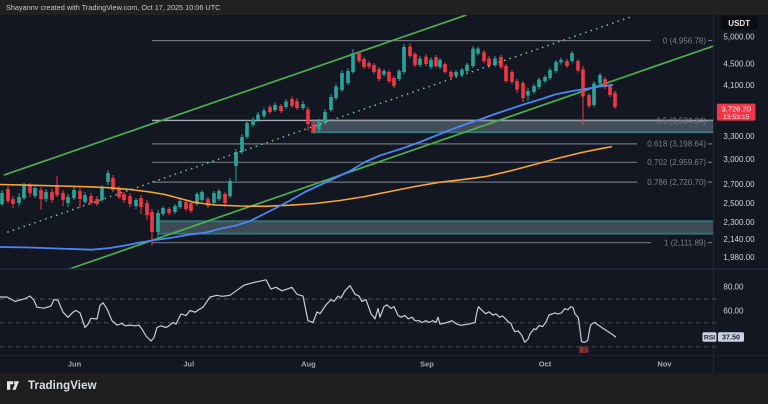 This screenshot has width=768, height=404. I want to click on svg-text: 2,300.00, so click(739, 222).